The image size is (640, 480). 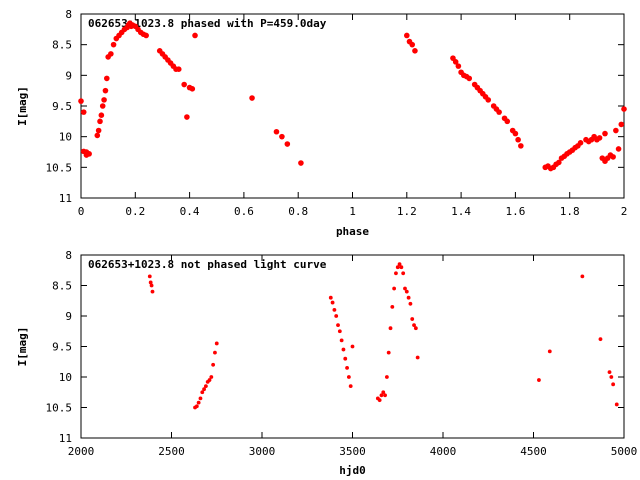 What do you see at coordinates (59, 408) in the screenshot?
I see `y-tick-label: 10.5` at bounding box center [59, 408].